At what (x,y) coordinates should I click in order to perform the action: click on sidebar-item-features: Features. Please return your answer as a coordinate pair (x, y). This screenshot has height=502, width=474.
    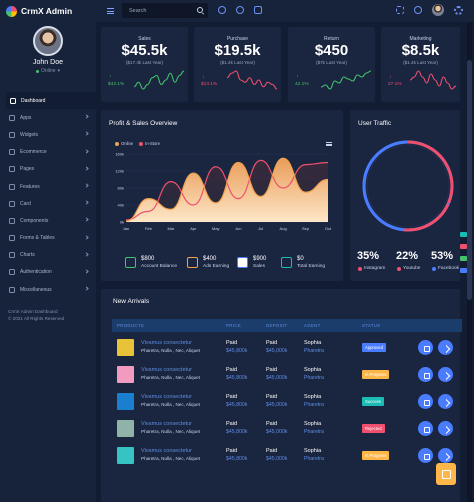
    Looking at the image, I should click on (48, 186).